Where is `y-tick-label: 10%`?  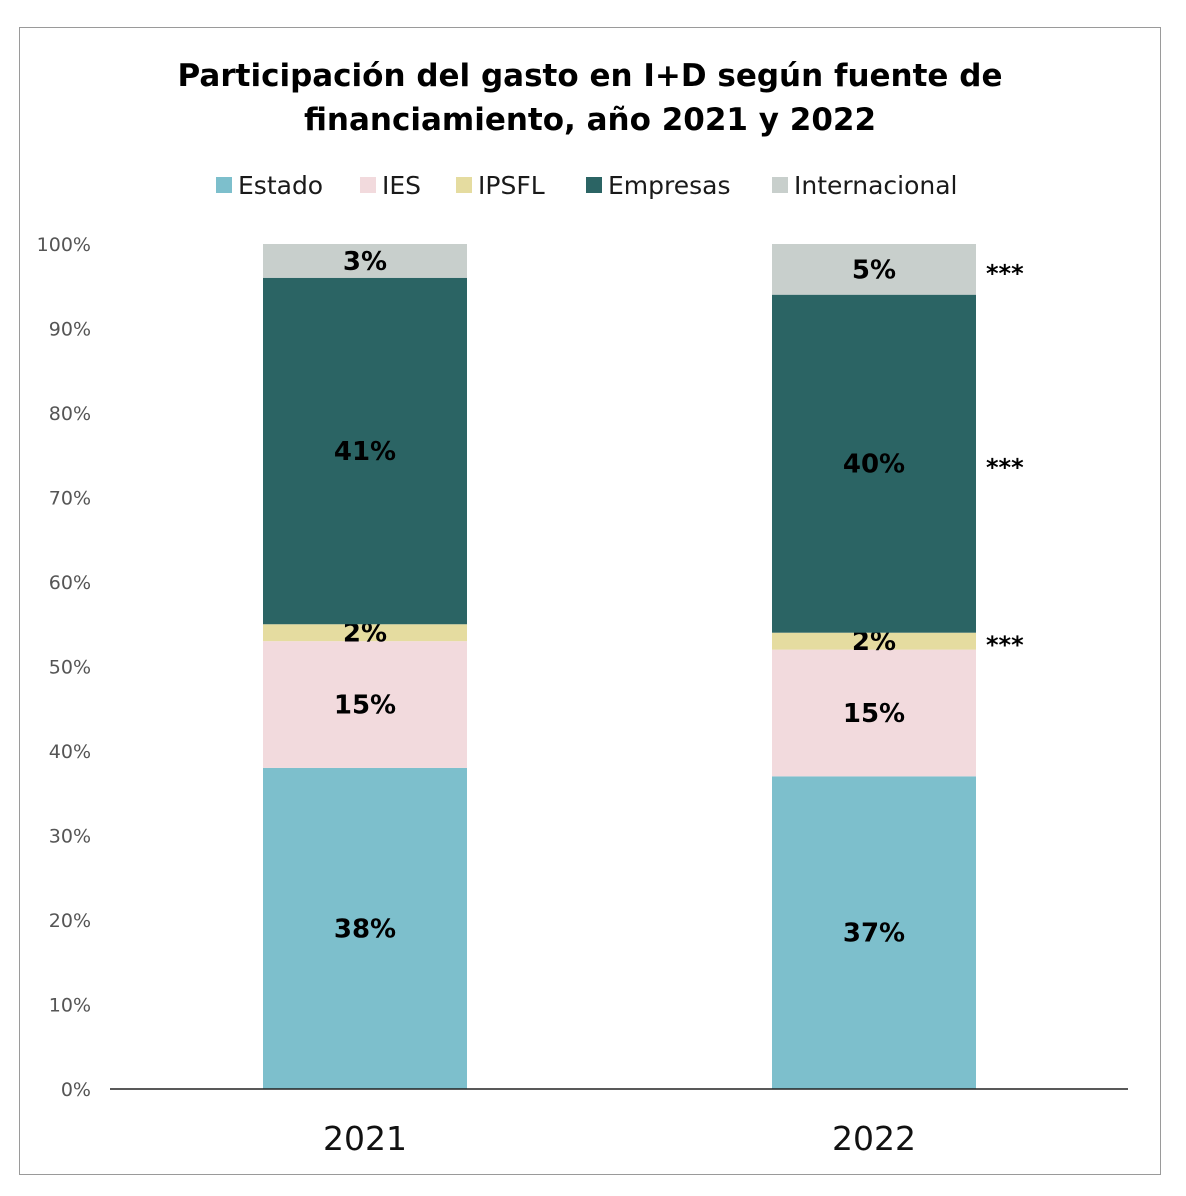
y-tick-label: 10% is located at coordinates (70, 1006).